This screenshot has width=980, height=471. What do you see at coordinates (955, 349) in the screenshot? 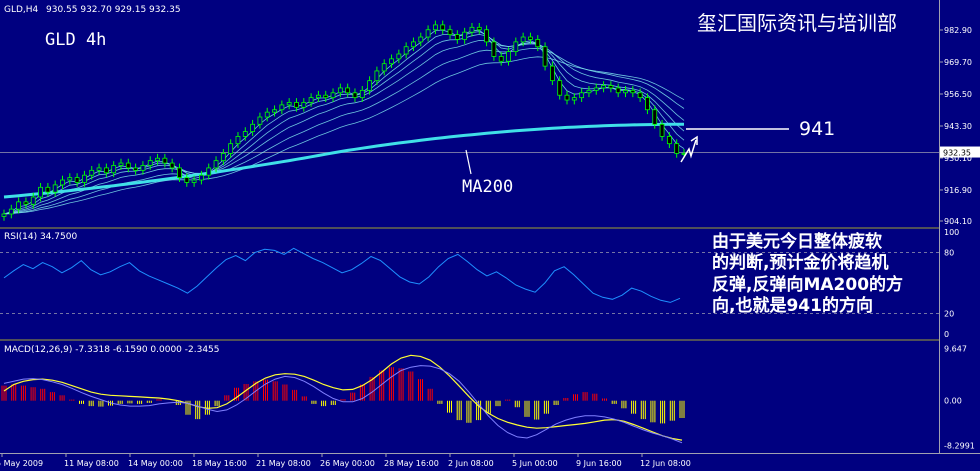
I see `macd-tick-label: 9.647` at bounding box center [955, 349].